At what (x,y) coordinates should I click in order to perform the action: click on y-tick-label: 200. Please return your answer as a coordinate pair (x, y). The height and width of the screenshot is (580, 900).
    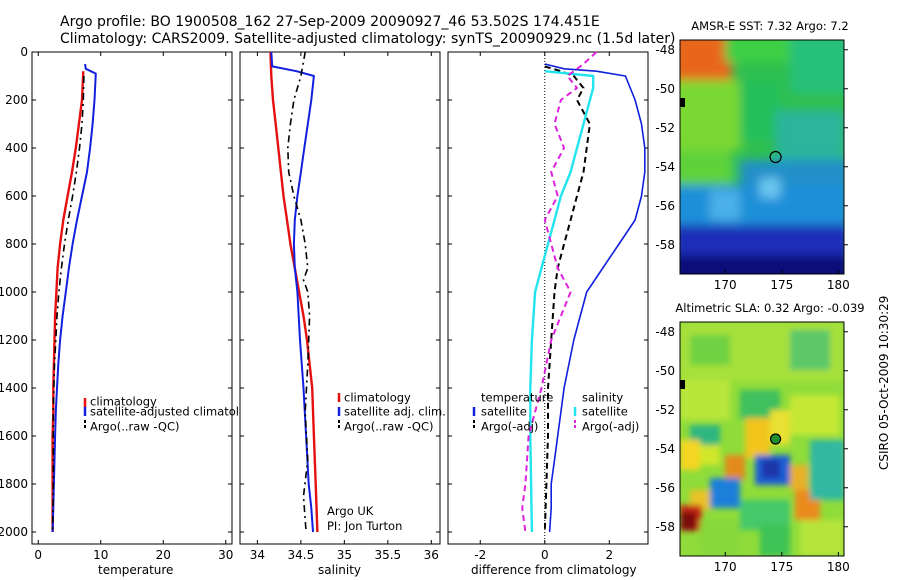
    Looking at the image, I should click on (16, 100).